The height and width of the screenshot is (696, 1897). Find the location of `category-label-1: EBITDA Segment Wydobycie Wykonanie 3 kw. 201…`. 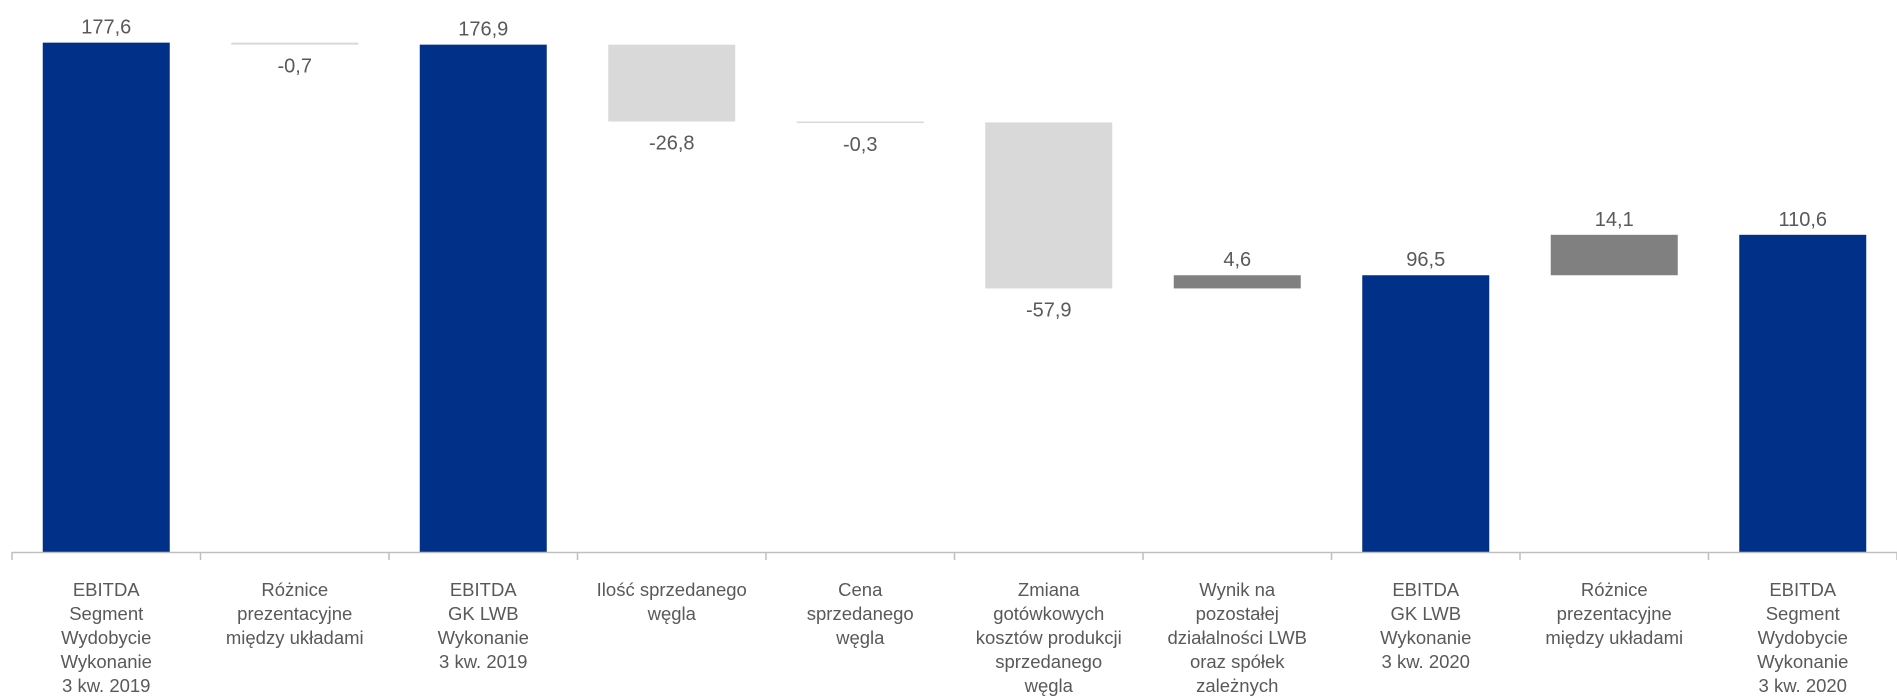

category-label-1: EBITDA Segment Wydobycie Wykonanie 3 kw. 201… is located at coordinates (106, 637).